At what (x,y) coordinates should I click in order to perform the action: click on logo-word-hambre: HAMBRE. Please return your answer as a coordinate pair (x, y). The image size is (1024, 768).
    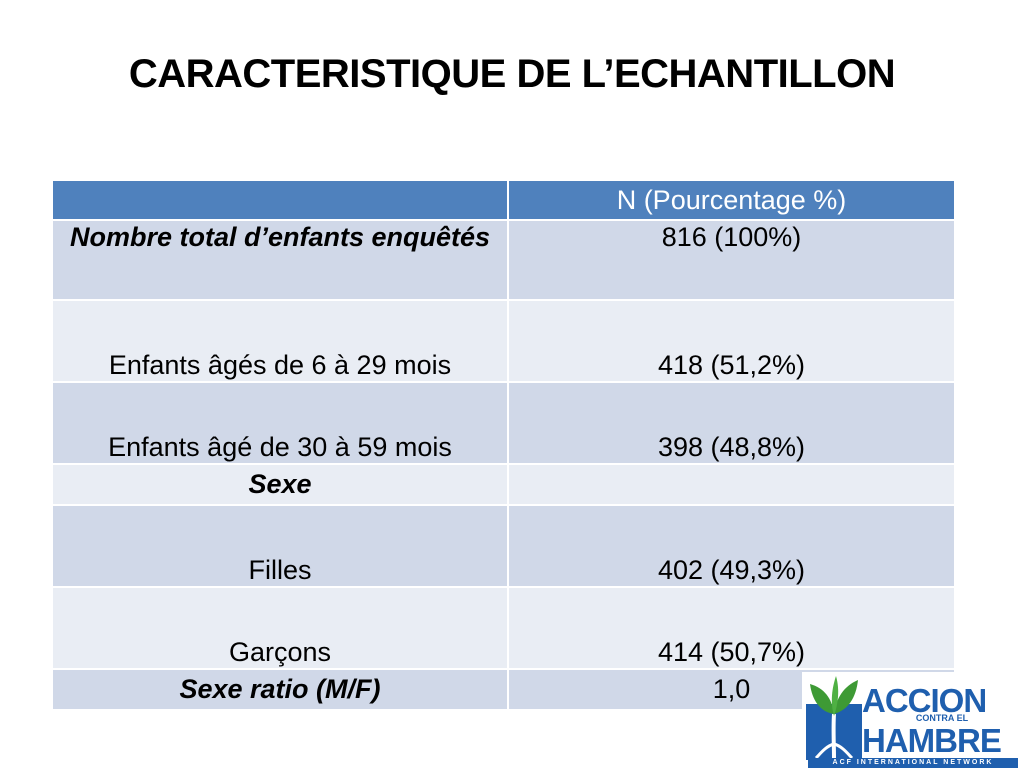
    Looking at the image, I should click on (932, 740).